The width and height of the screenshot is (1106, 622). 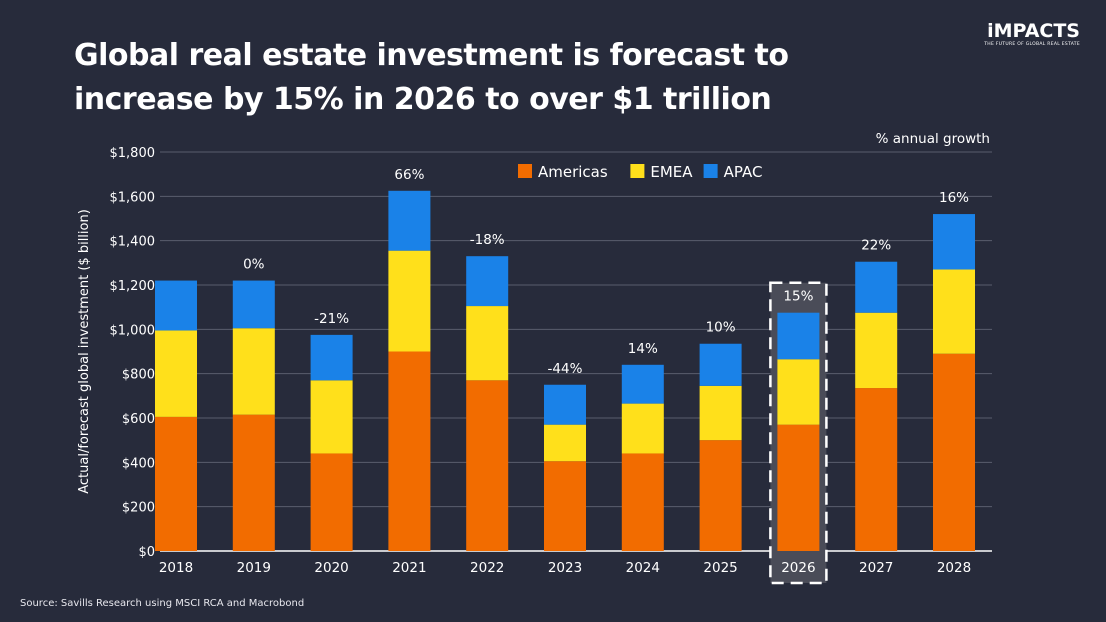 What do you see at coordinates (138, 463) in the screenshot?
I see `y-tick-label: $400` at bounding box center [138, 463].